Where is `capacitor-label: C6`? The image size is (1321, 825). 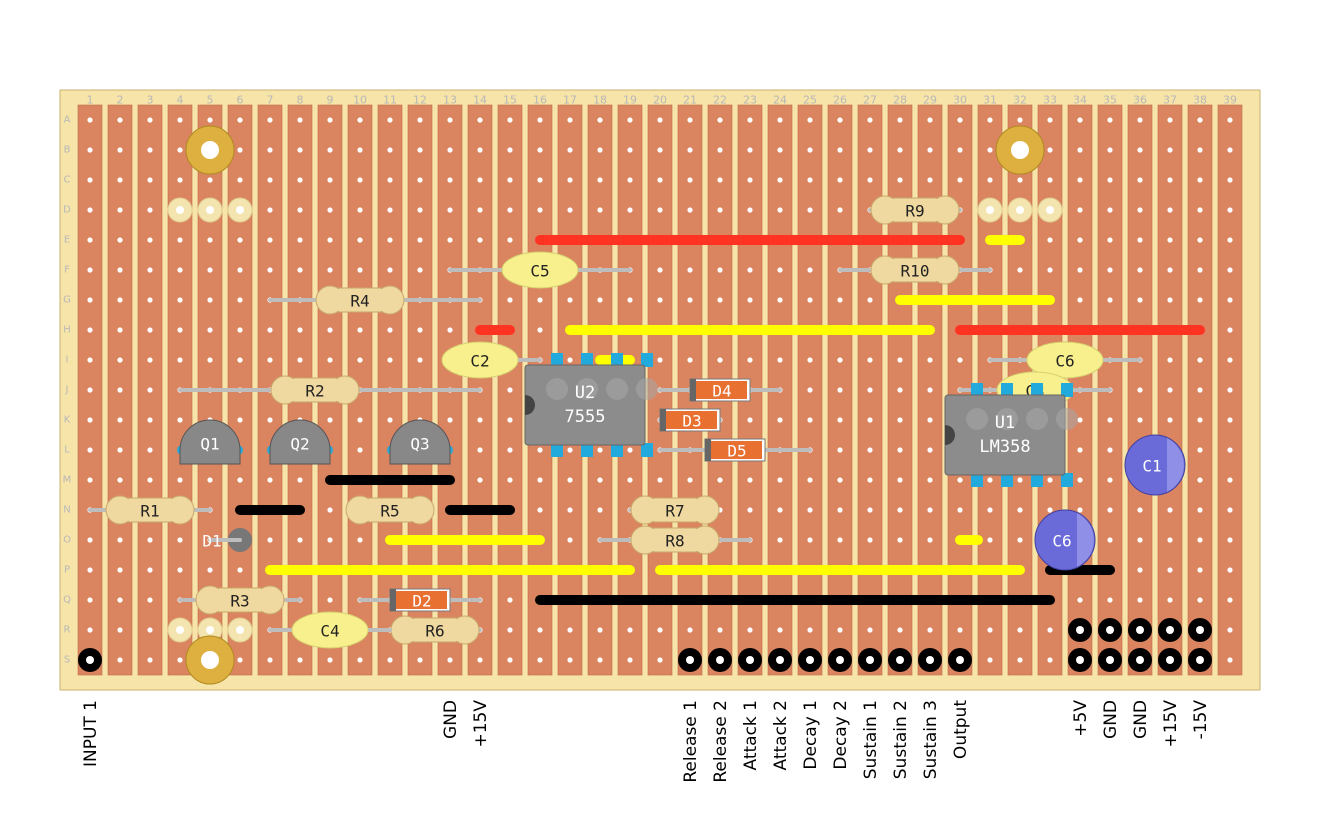 capacitor-label: C6 is located at coordinates (1064, 361).